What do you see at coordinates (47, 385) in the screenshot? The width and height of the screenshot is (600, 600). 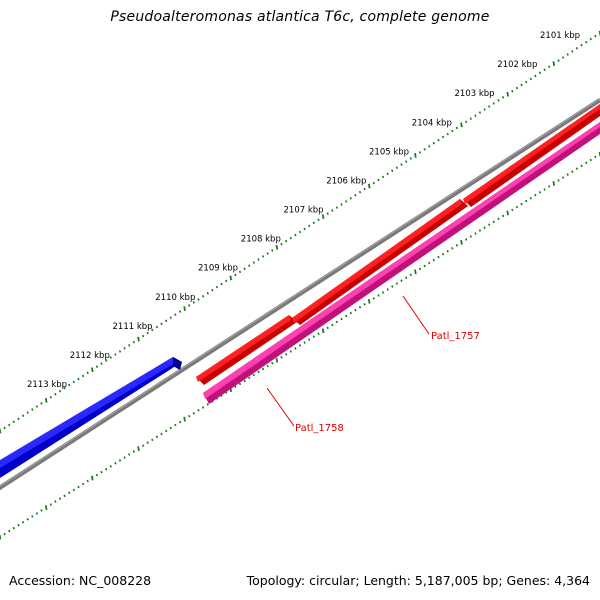 I see `ruler-tick-label: 2113 kbp` at bounding box center [47, 385].